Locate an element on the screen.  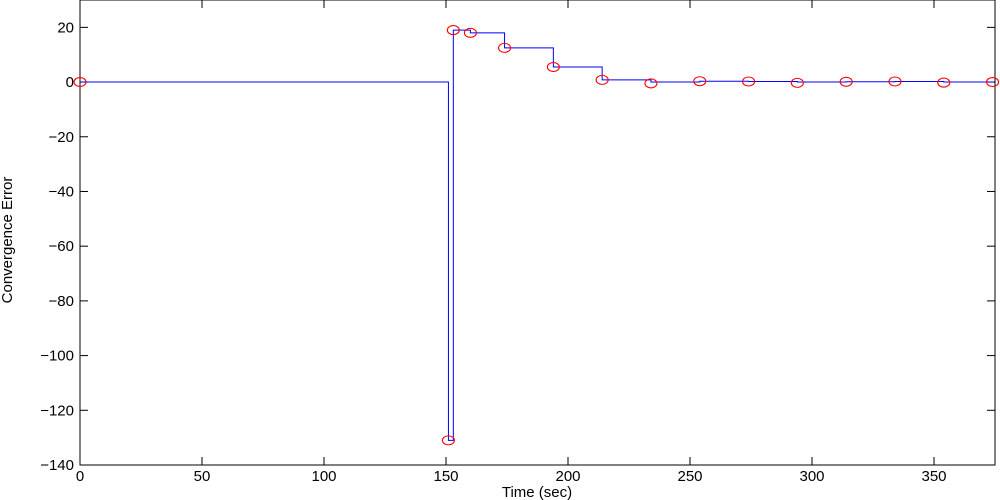
y-tick-label: −80 is located at coordinates (61, 301).